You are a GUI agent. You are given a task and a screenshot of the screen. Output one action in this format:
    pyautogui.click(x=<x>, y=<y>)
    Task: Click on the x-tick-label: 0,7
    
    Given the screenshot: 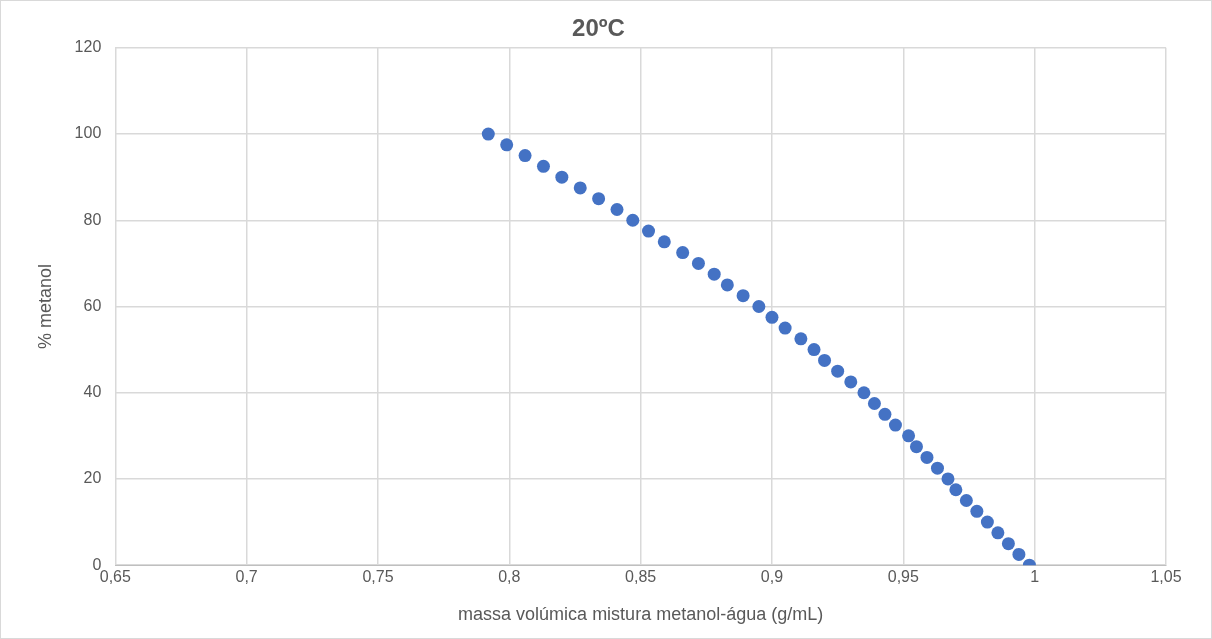 What is the action you would take?
    pyautogui.click(x=246, y=577)
    